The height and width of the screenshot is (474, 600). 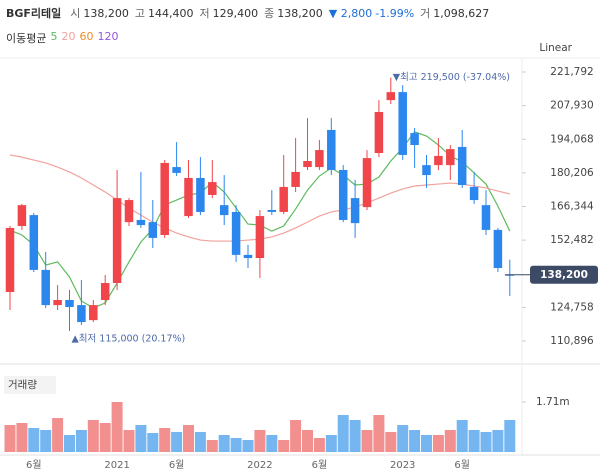 I want to click on y-tick-label: 110,896, so click(x=572, y=341).